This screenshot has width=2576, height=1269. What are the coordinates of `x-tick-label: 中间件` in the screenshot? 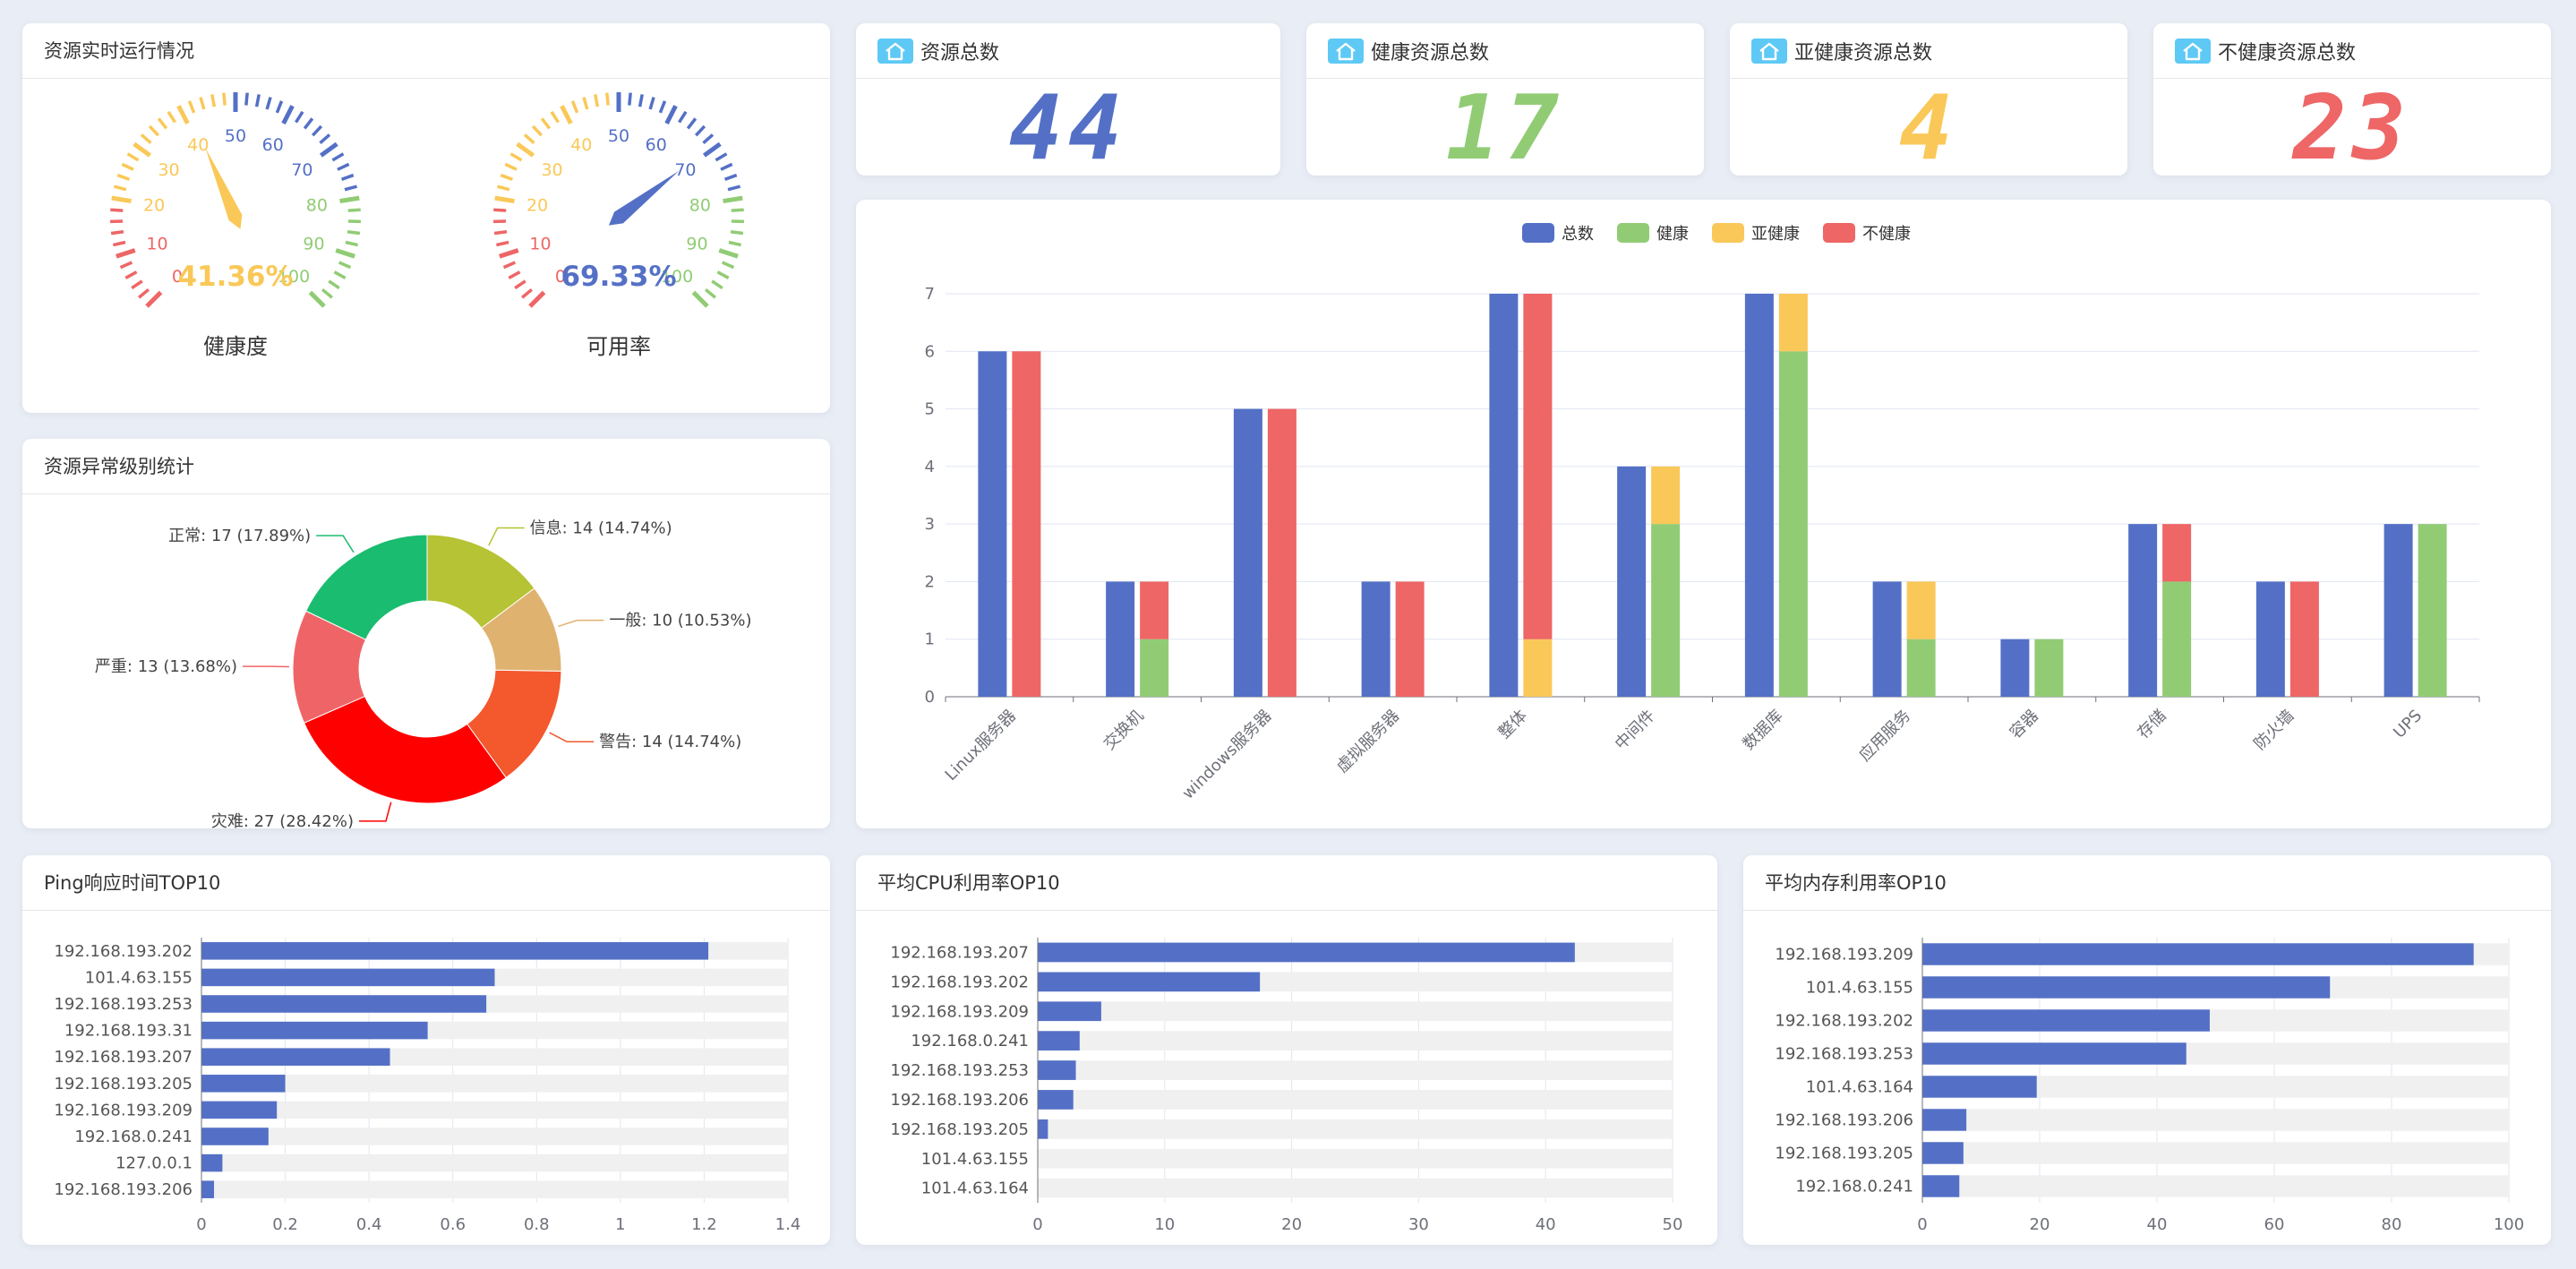 It's located at (1636, 730).